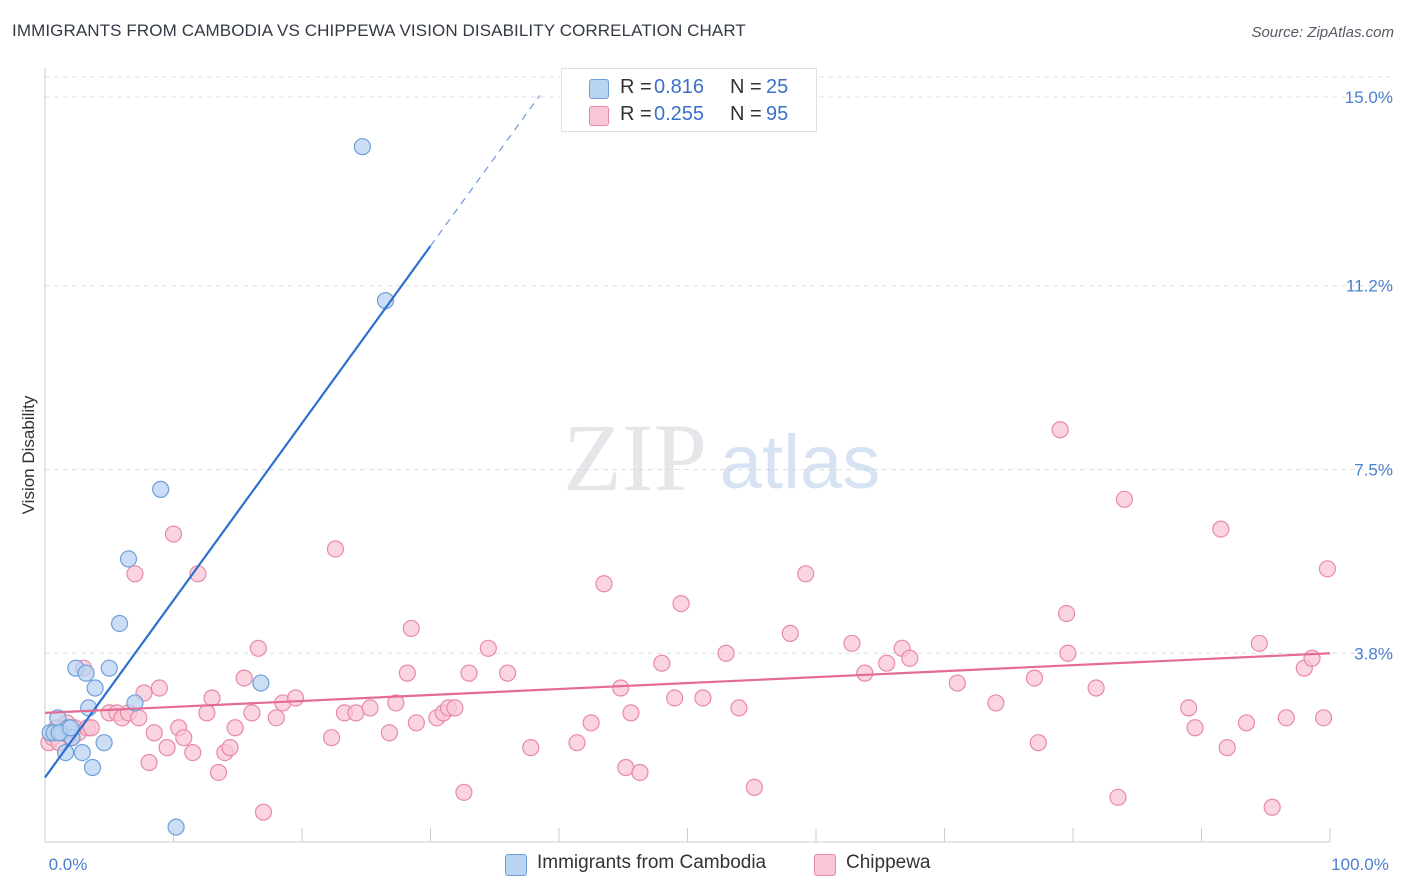 The width and height of the screenshot is (1406, 892). What do you see at coordinates (1373, 470) in the screenshot?
I see `y-tick-label: 7.5%` at bounding box center [1373, 470].